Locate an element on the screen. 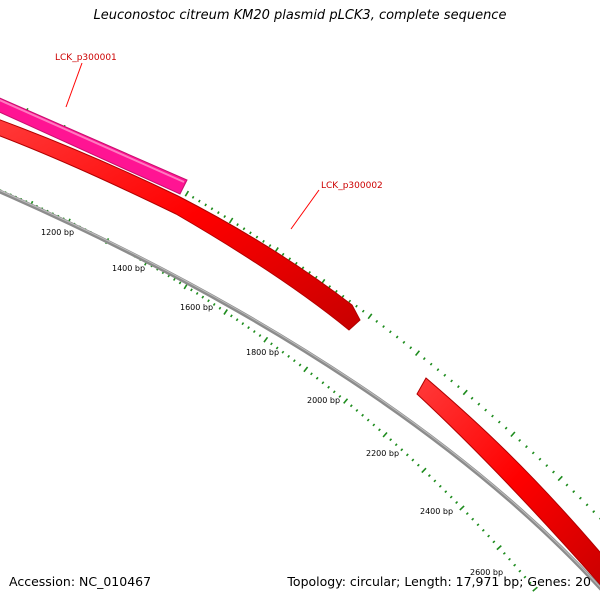 This screenshot has height=600, width=600. scale-label: 1400 bp is located at coordinates (128, 268).